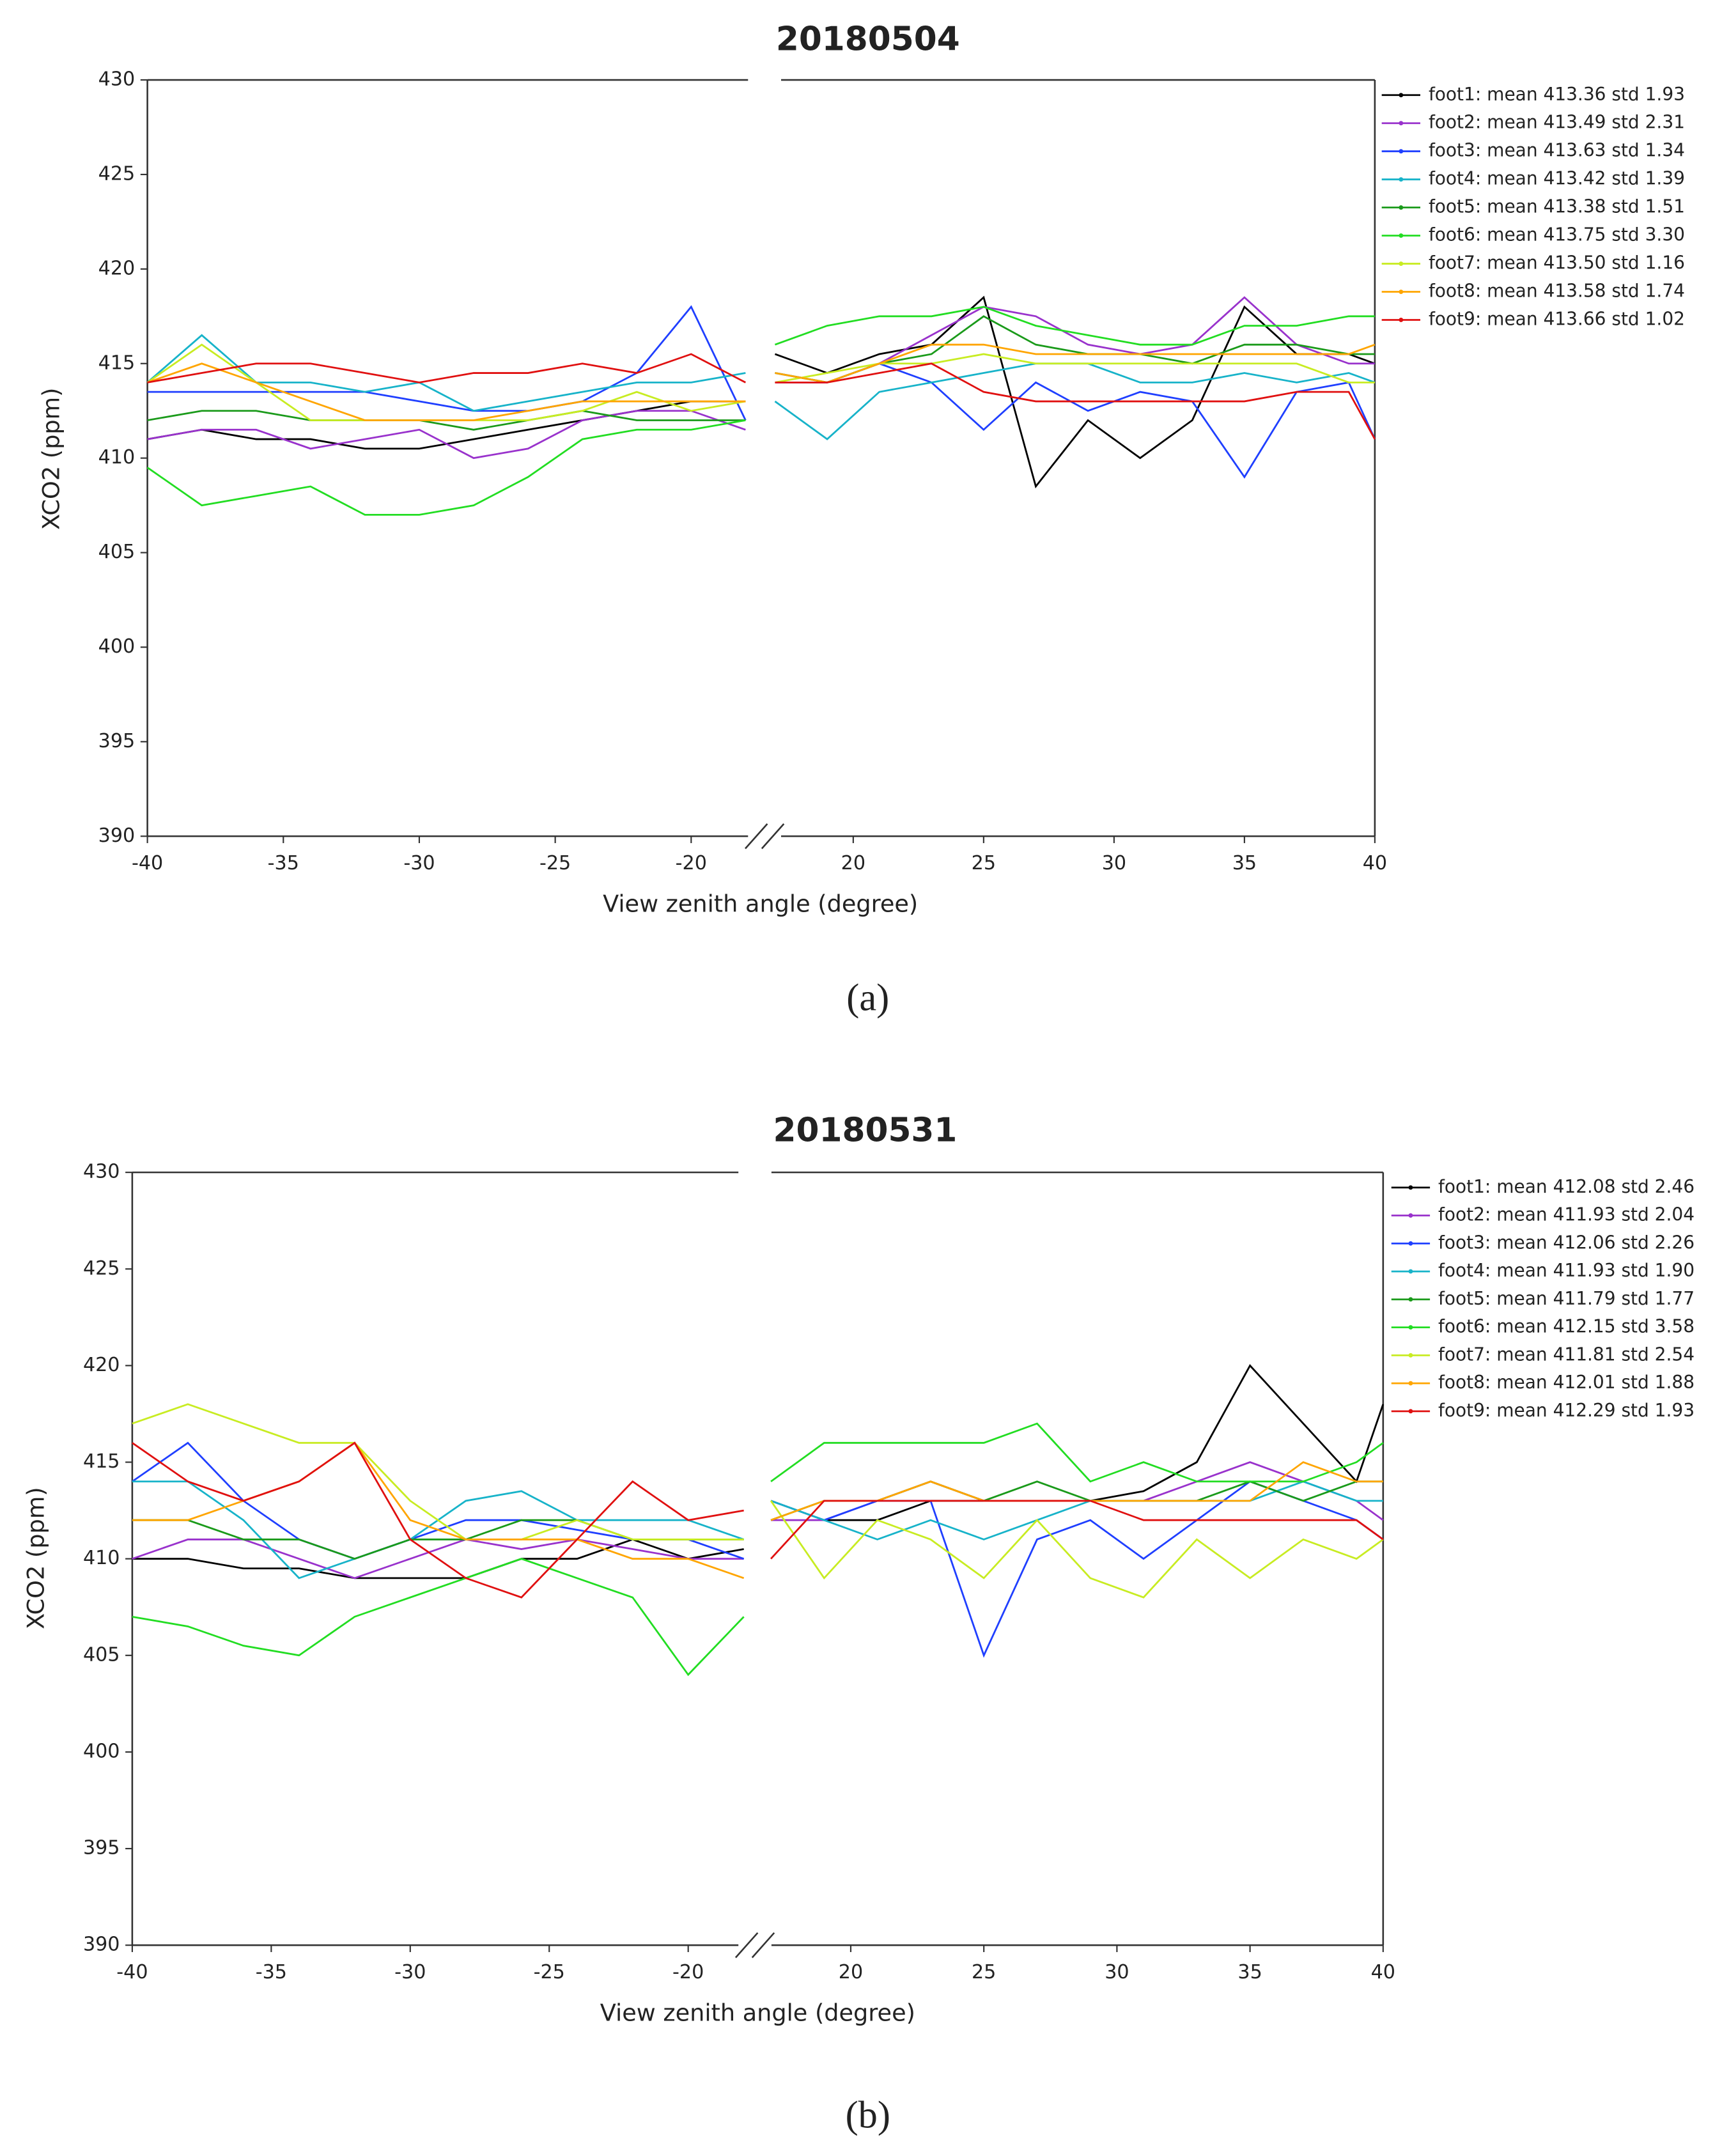 The height and width of the screenshot is (2156, 1722). What do you see at coordinates (1566, 1383) in the screenshot?
I see `legend-label: foot8: mean 412.01 std 1.88` at bounding box center [1566, 1383].